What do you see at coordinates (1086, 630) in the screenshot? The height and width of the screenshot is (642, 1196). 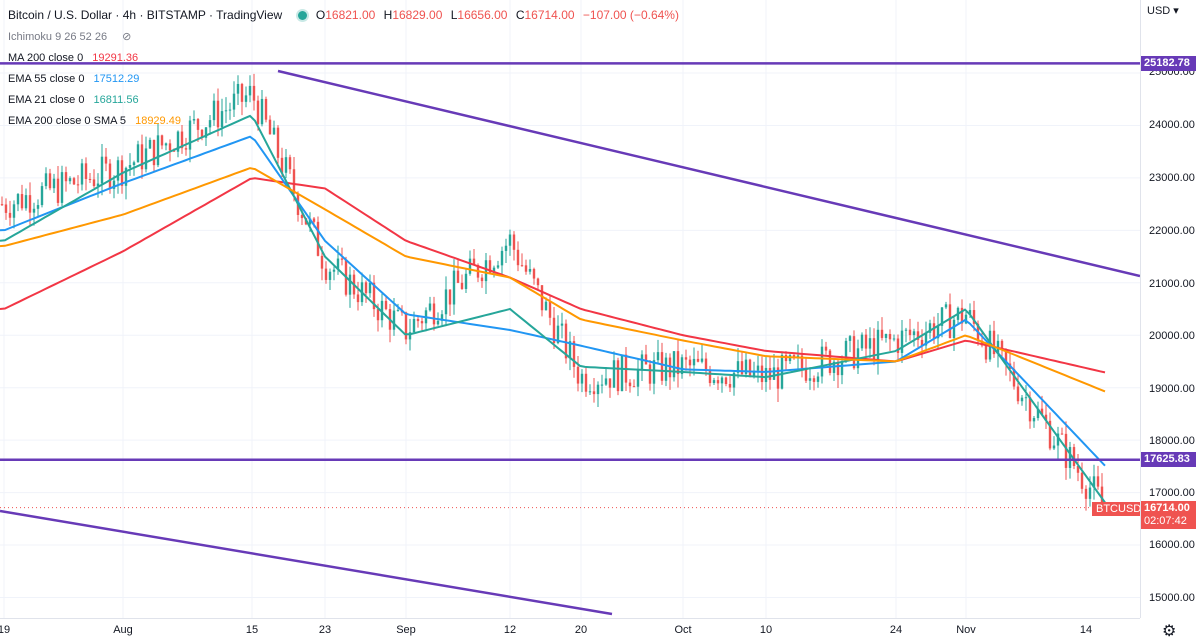 I see `time-tick: 14` at bounding box center [1086, 630].